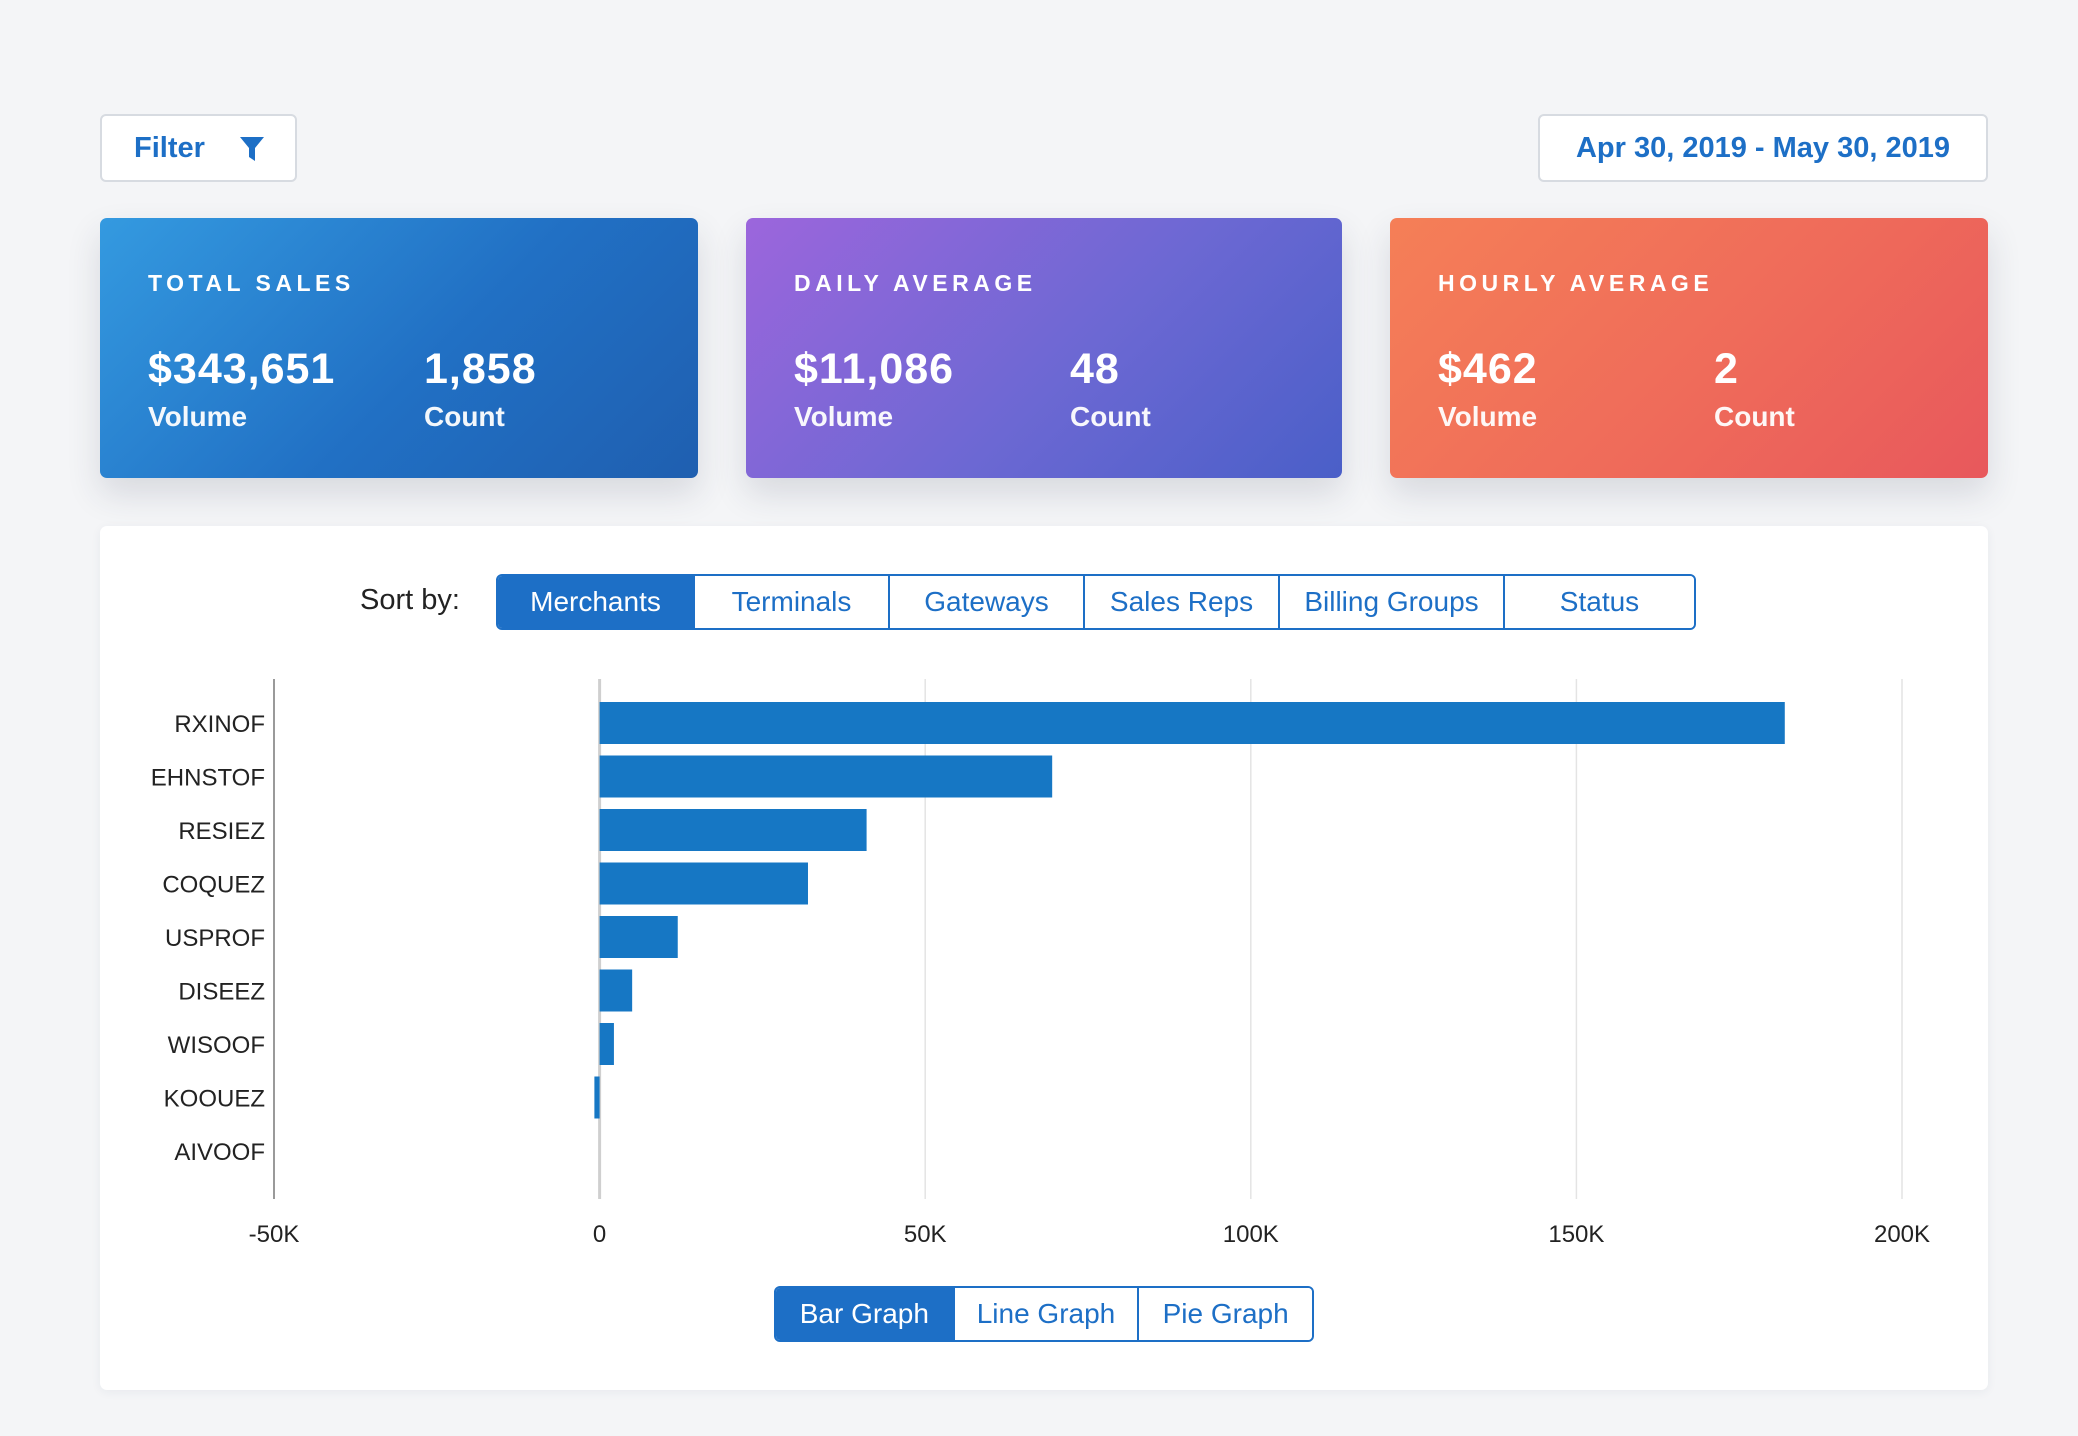 This screenshot has height=1436, width=2078. What do you see at coordinates (864, 1314) in the screenshot?
I see `graph-option-bar: Bar Graph` at bounding box center [864, 1314].